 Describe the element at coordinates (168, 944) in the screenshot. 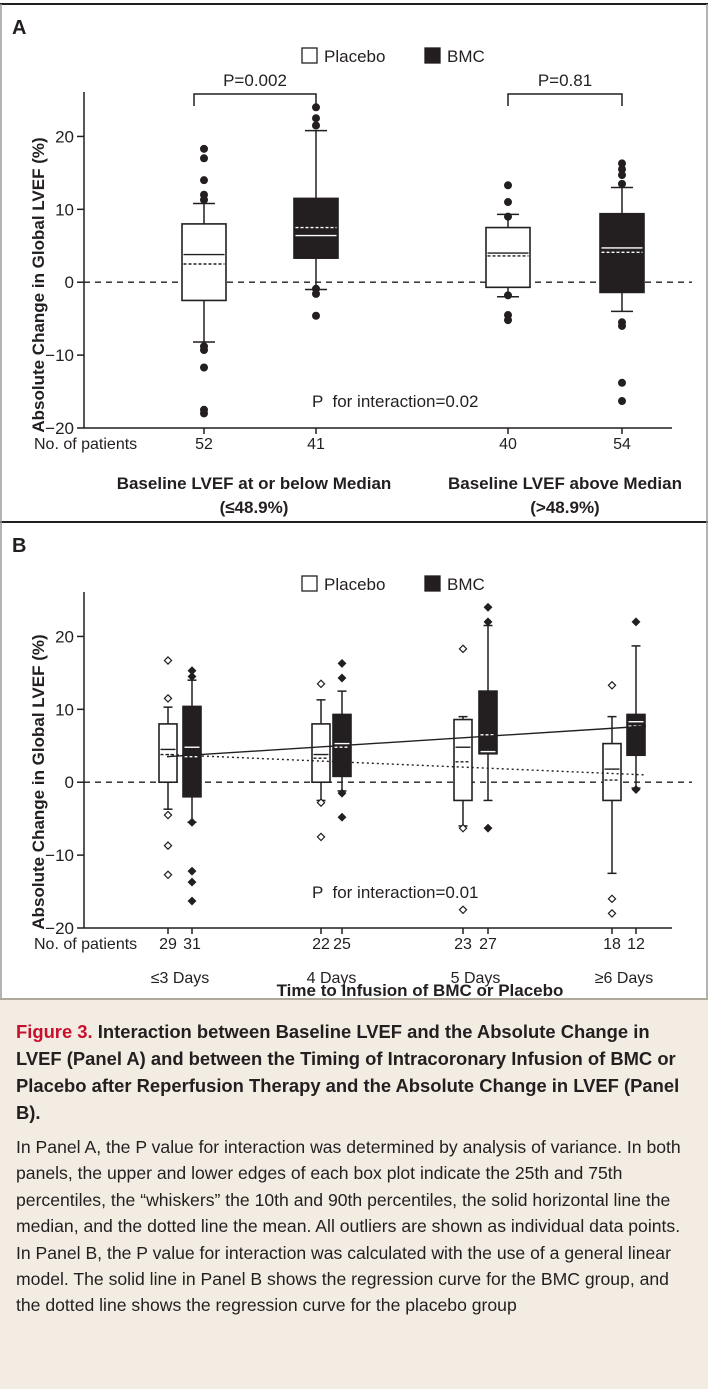

I see `patient-count: 29` at that location.